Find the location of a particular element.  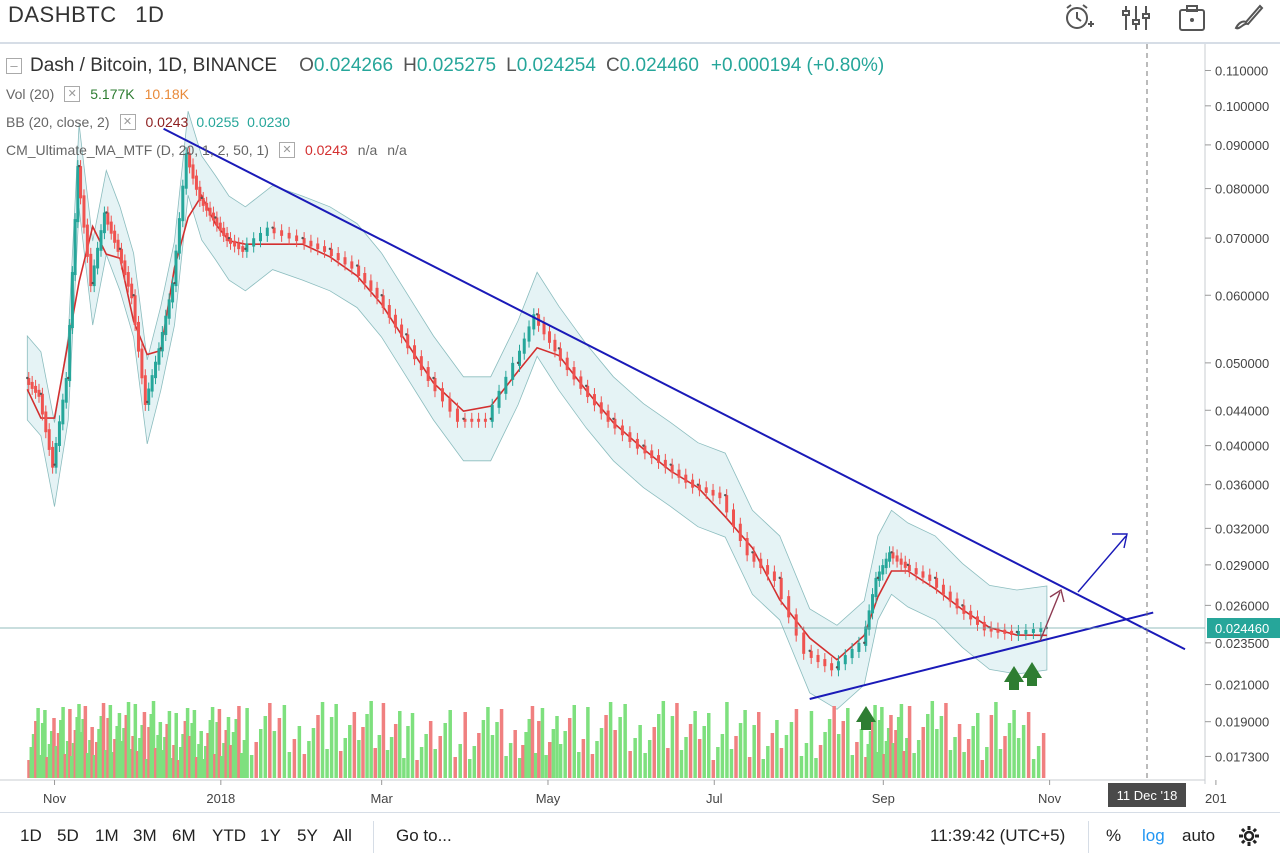

y-tick-label: 0.026000 is located at coordinates (1242, 605).